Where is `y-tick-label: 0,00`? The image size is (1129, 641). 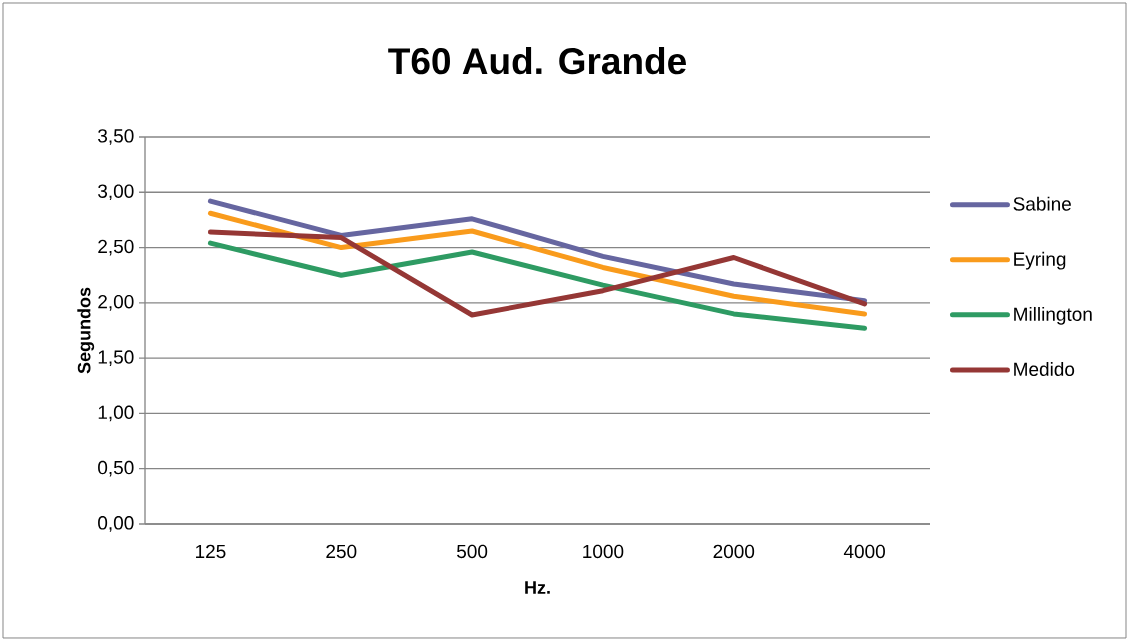
y-tick-label: 0,00 is located at coordinates (116, 524).